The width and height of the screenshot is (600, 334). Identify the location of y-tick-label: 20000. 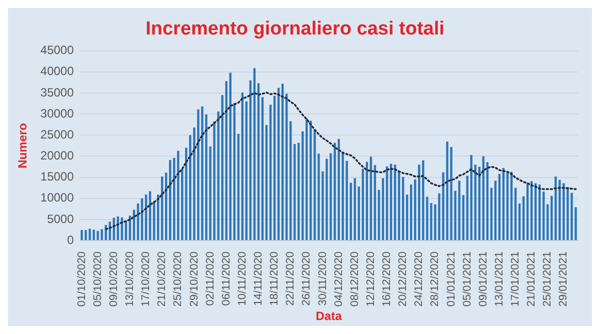
(57, 155).